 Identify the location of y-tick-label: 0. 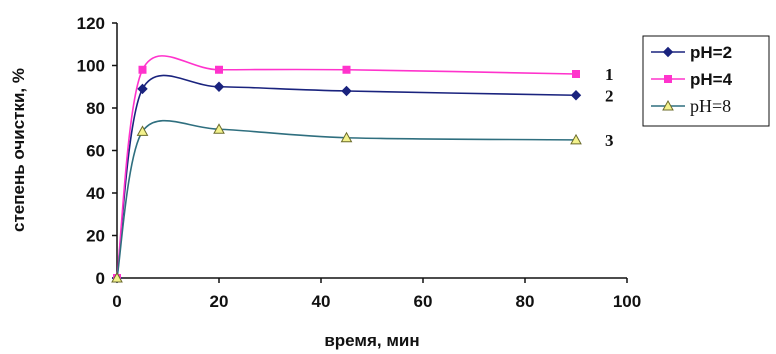
(100, 278).